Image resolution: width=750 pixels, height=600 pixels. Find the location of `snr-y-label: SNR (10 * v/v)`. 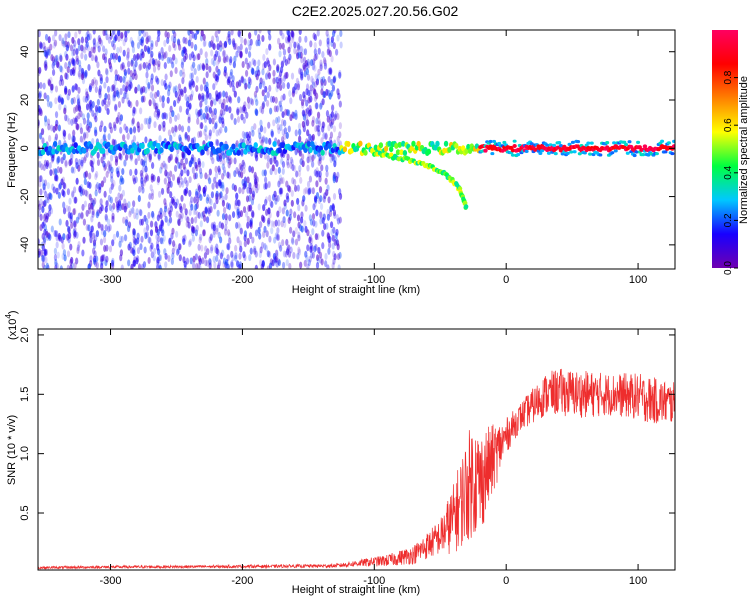

snr-y-label: SNR (10 * v/v) is located at coordinates (12, 450).